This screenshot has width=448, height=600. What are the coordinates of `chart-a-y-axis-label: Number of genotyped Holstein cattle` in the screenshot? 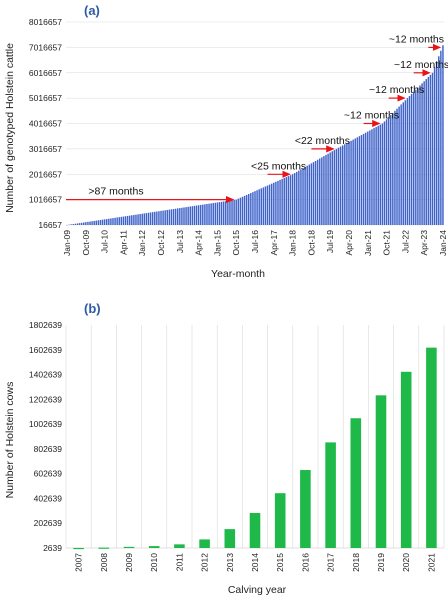 It's located at (10, 128).